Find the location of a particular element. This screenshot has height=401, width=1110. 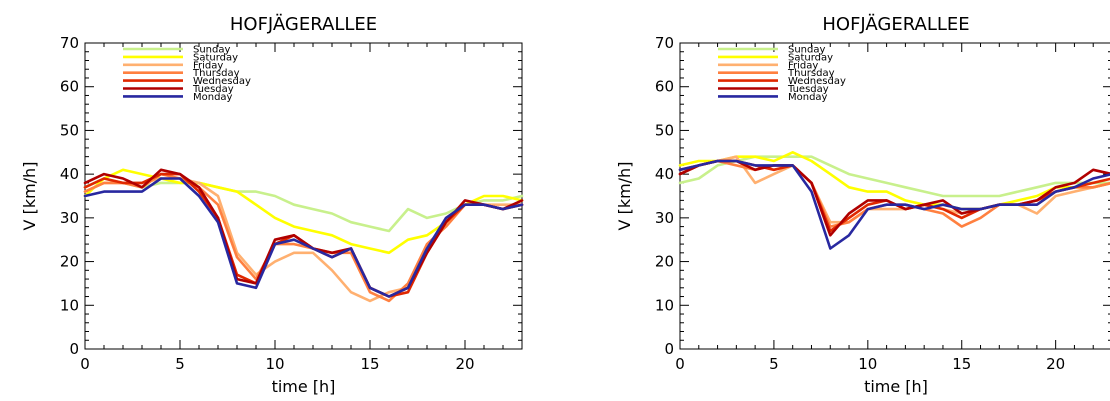

series-line-thursday is located at coordinates (303, 237).